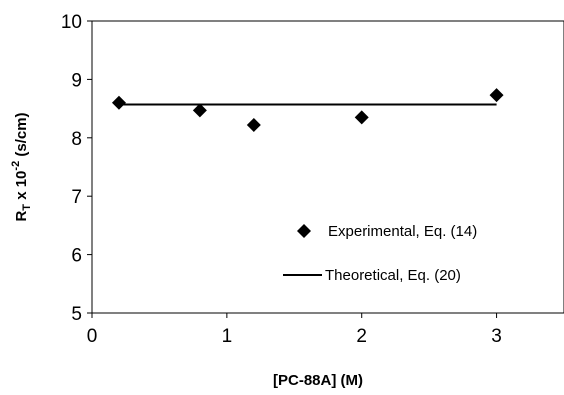 Image resolution: width=564 pixels, height=395 pixels. I want to click on y-tick-label: 10, so click(71, 22).